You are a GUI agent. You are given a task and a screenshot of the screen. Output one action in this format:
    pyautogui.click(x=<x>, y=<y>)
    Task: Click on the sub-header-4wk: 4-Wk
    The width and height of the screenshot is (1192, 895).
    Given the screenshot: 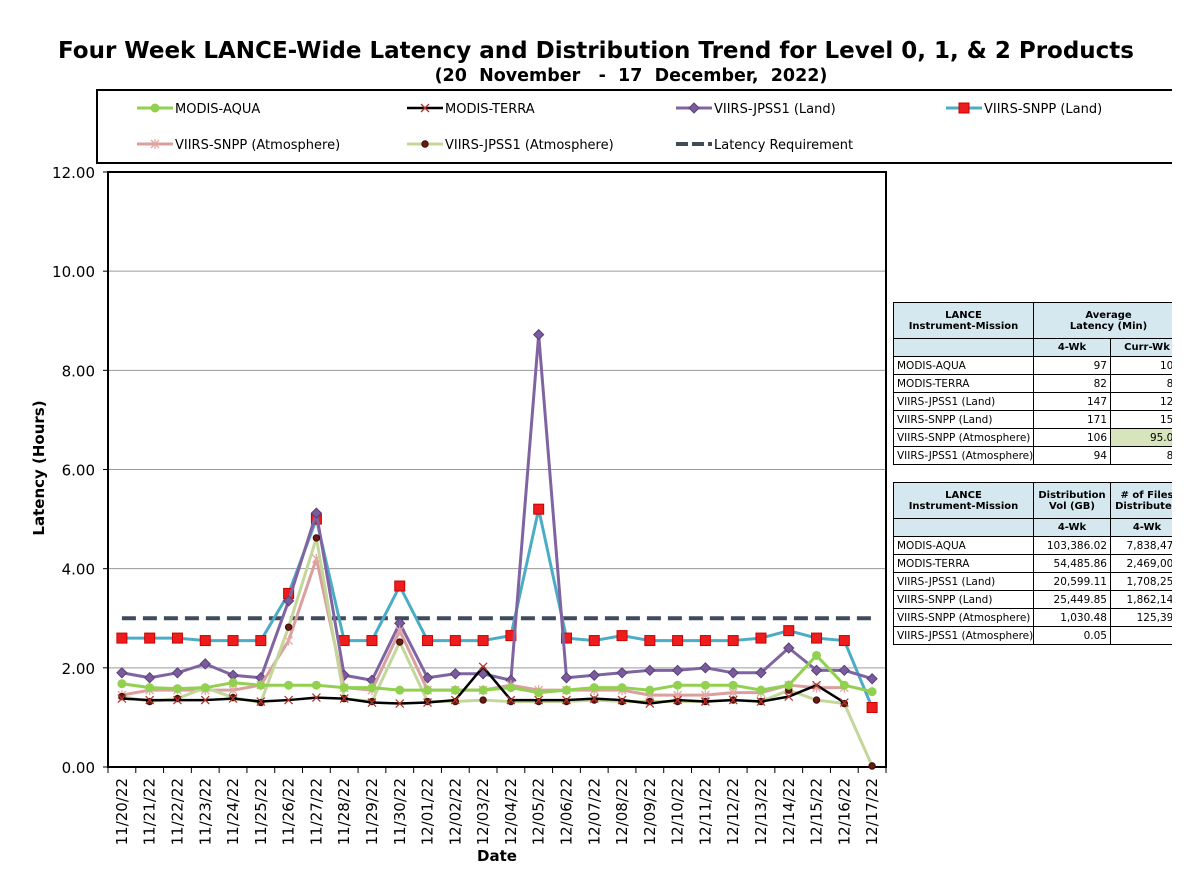 What is the action you would take?
    pyautogui.click(x=1072, y=347)
    